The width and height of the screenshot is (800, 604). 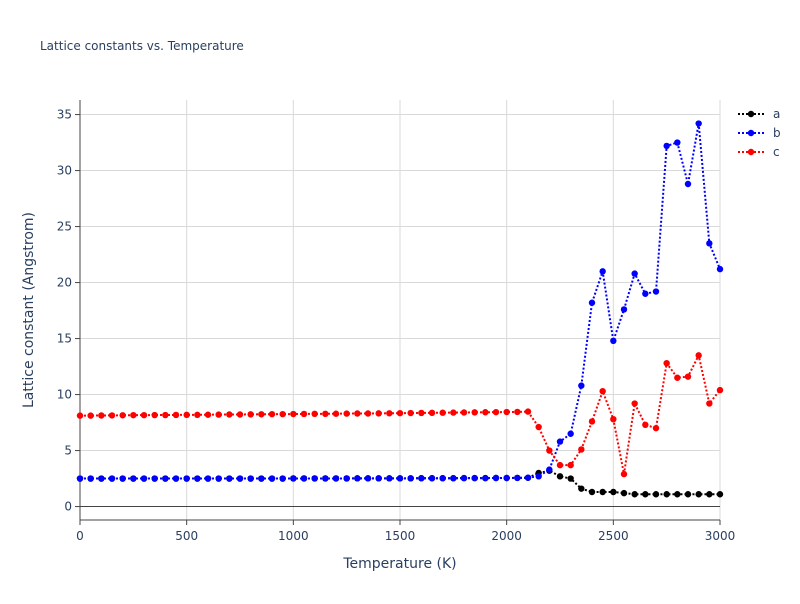 I want to click on legend-item-a: a, so click(x=759, y=114).